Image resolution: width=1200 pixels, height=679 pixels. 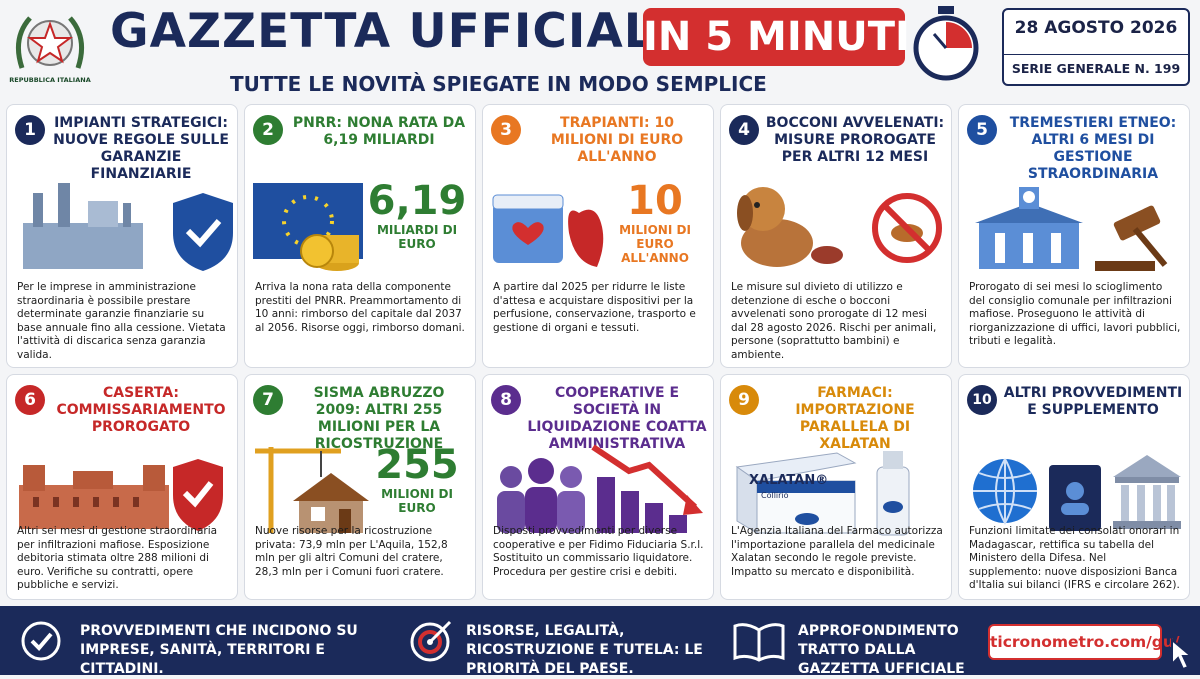 What do you see at coordinates (982, 130) in the screenshot?
I see `card-number: 5` at bounding box center [982, 130].